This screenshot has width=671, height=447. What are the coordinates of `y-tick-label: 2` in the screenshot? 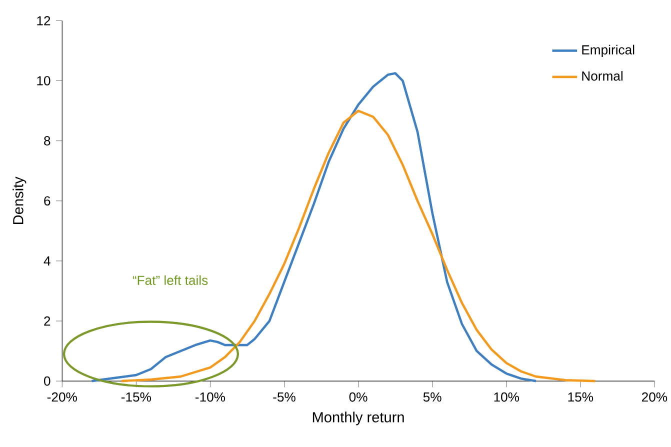 It's located at (47, 321).